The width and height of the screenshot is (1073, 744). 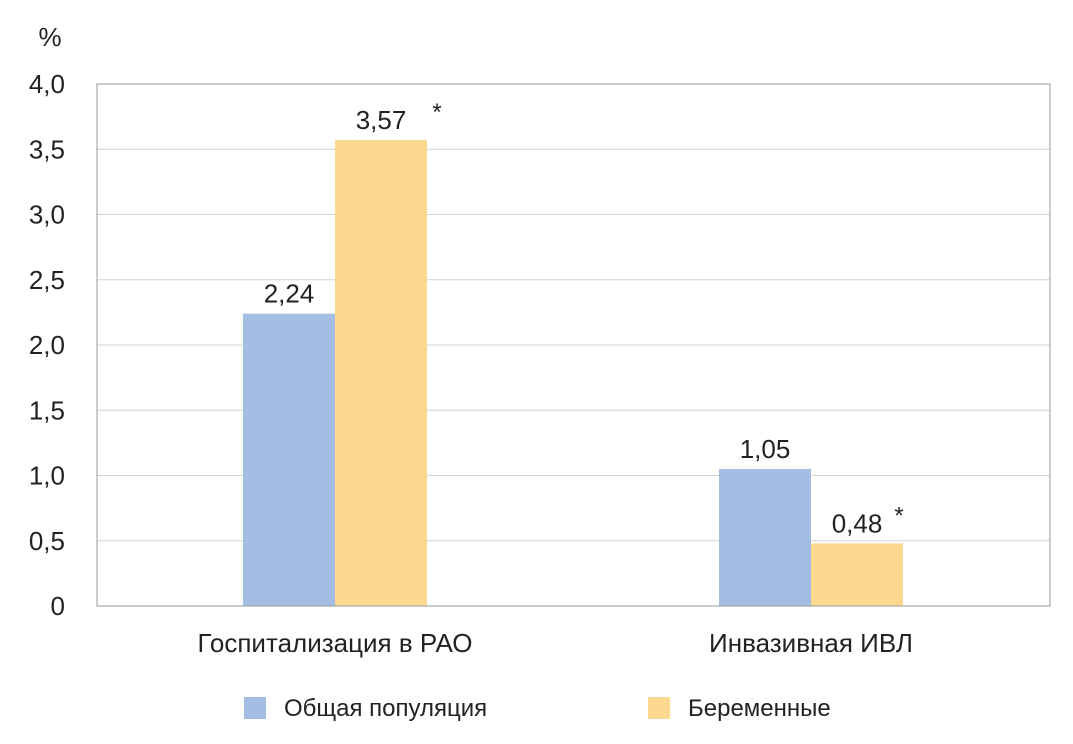 I want to click on legend-label: Общая популяция, so click(x=385, y=708).